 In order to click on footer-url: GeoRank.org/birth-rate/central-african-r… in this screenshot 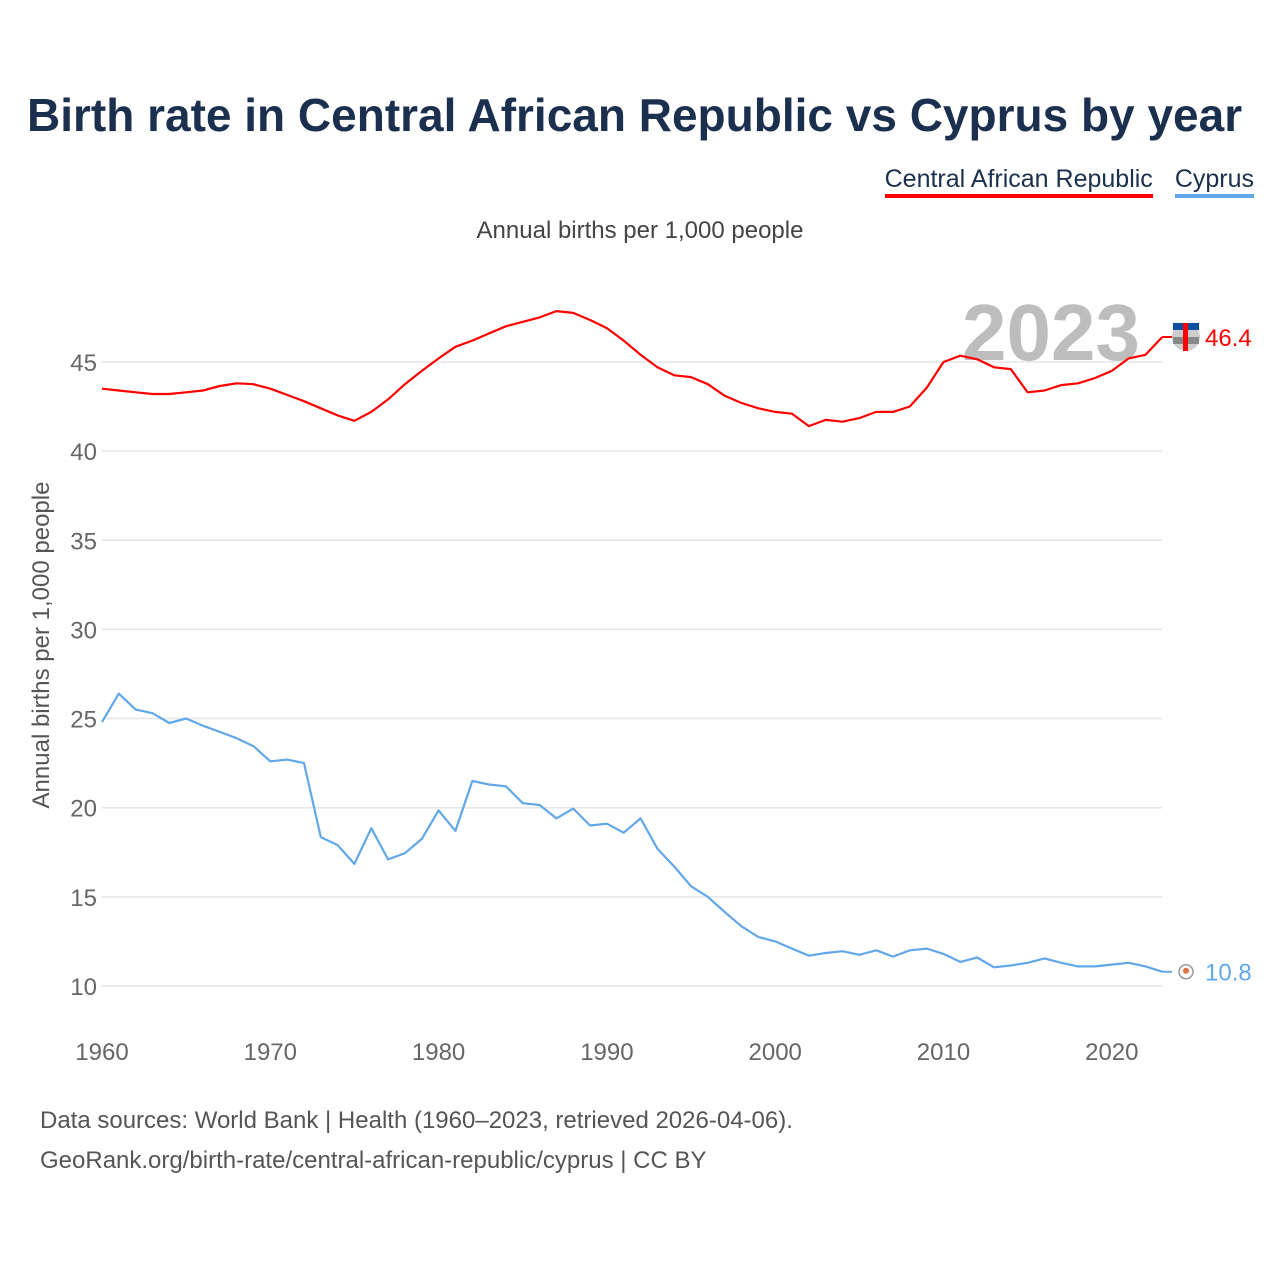, I will do `click(373, 1160)`.